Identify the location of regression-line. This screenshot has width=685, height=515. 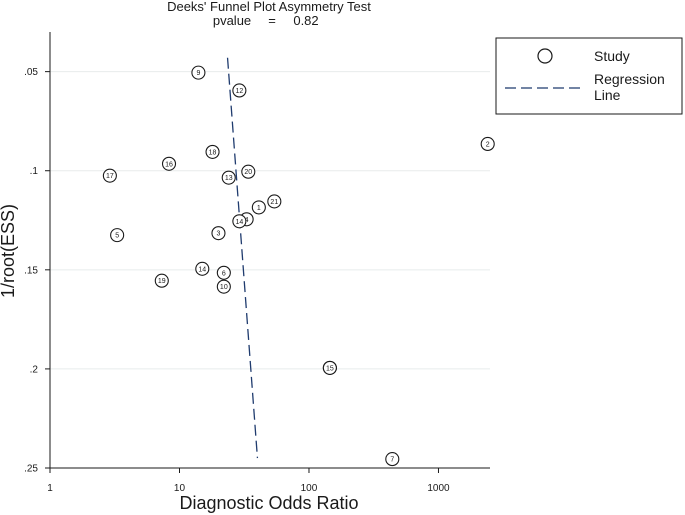
(242, 258).